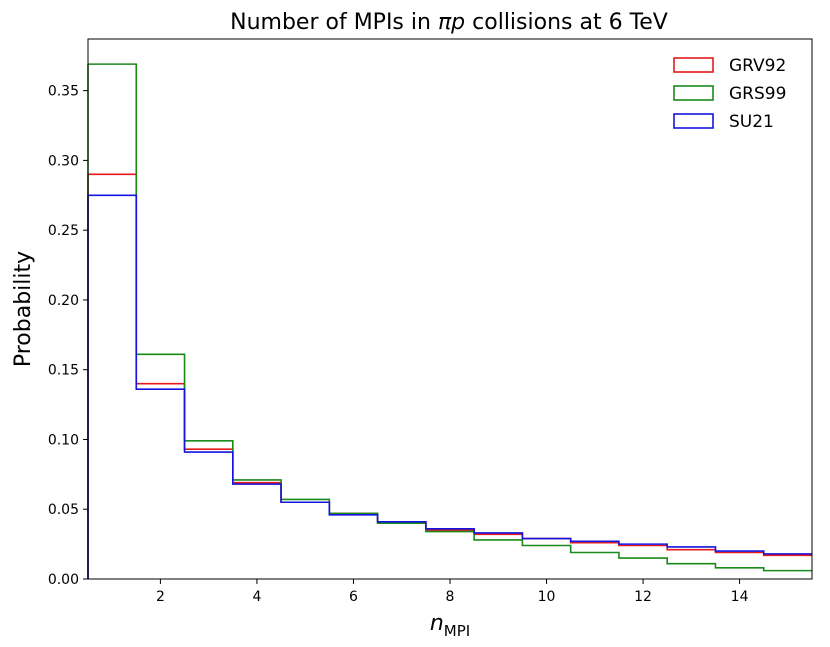 Image resolution: width=830 pixels, height=647 pixels. Describe the element at coordinates (437, 623) in the screenshot. I see `x-axis-title-main: n` at that location.